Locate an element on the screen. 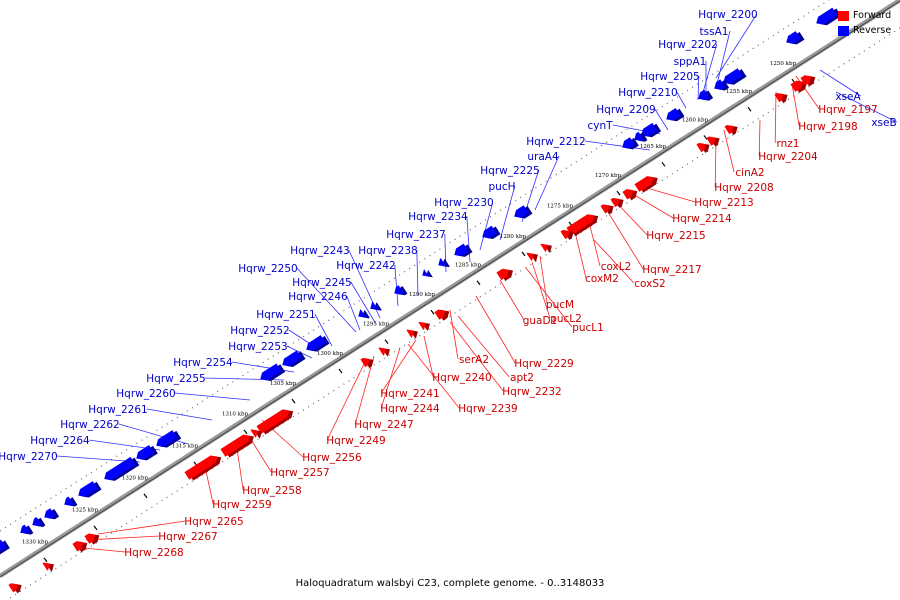 The height and width of the screenshot is (600, 900). tick-label: 1250 kbp is located at coordinates (783, 64).